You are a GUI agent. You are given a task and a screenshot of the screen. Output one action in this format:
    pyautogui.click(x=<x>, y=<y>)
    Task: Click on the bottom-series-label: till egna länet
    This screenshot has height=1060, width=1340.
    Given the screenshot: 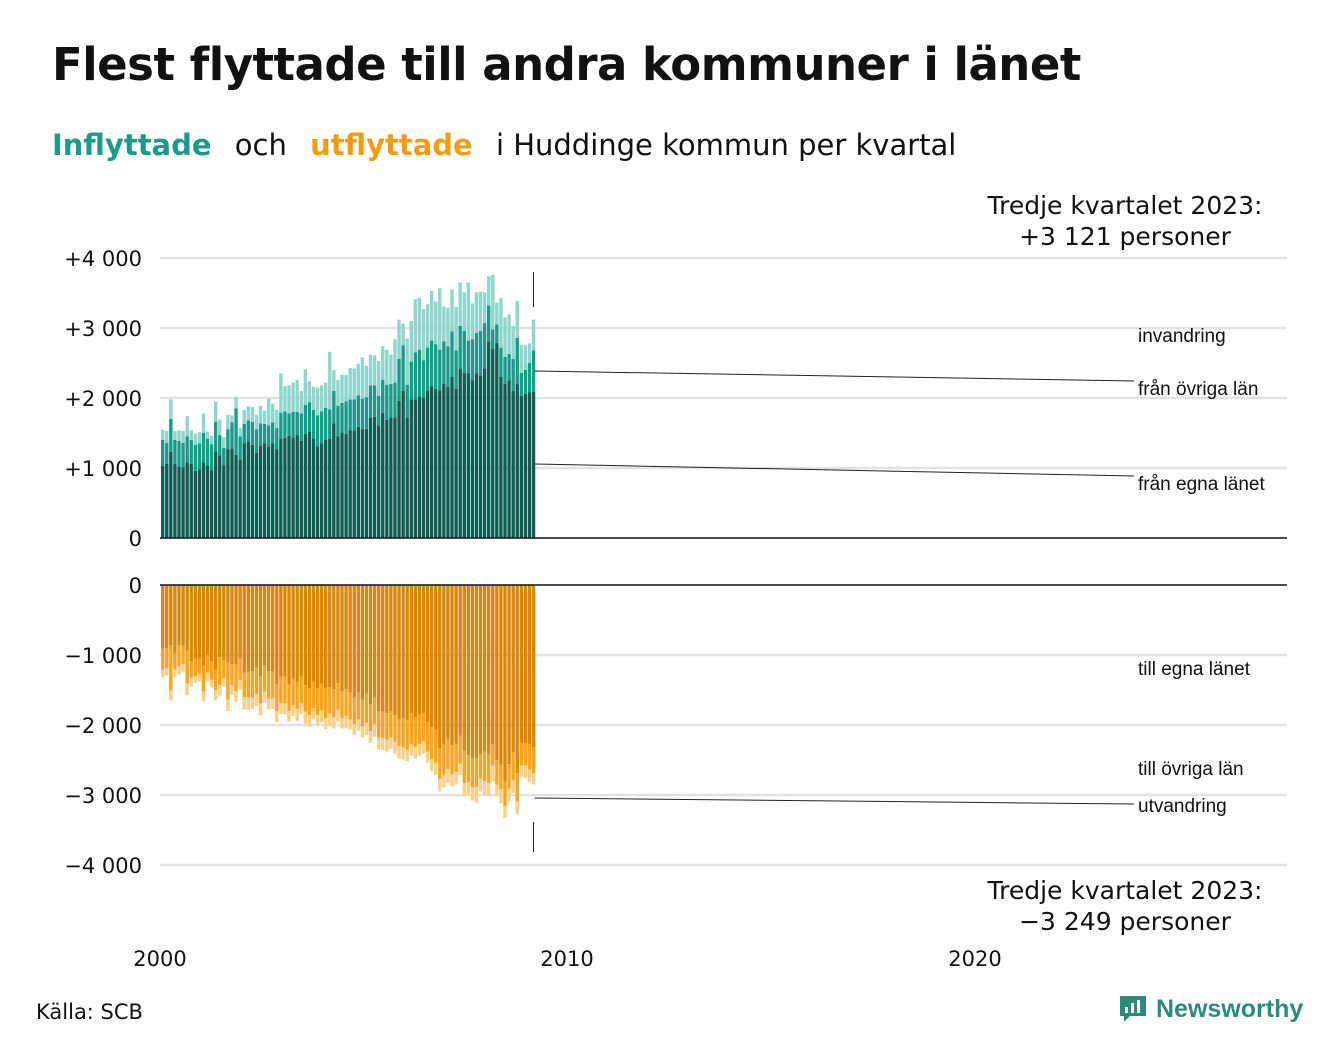 What is the action you would take?
    pyautogui.click(x=1194, y=669)
    